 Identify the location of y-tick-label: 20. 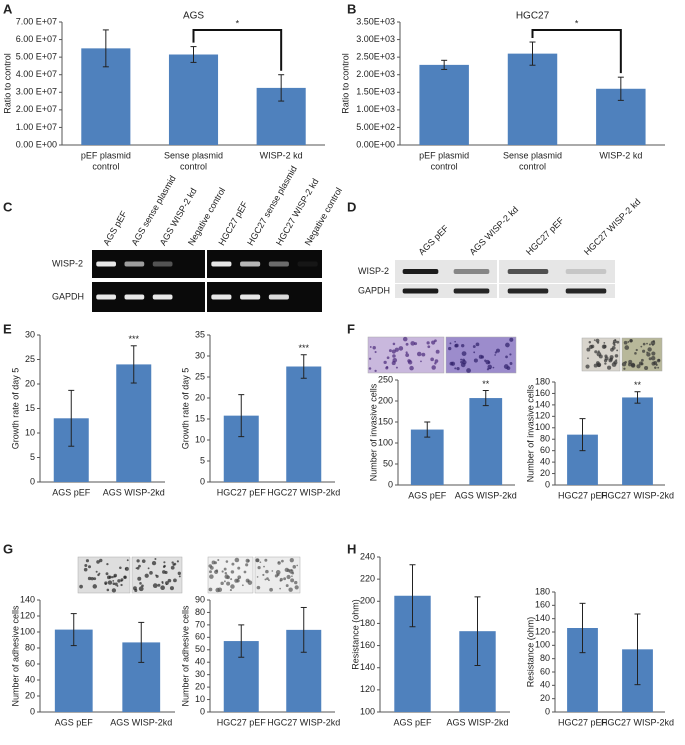
(30, 695).